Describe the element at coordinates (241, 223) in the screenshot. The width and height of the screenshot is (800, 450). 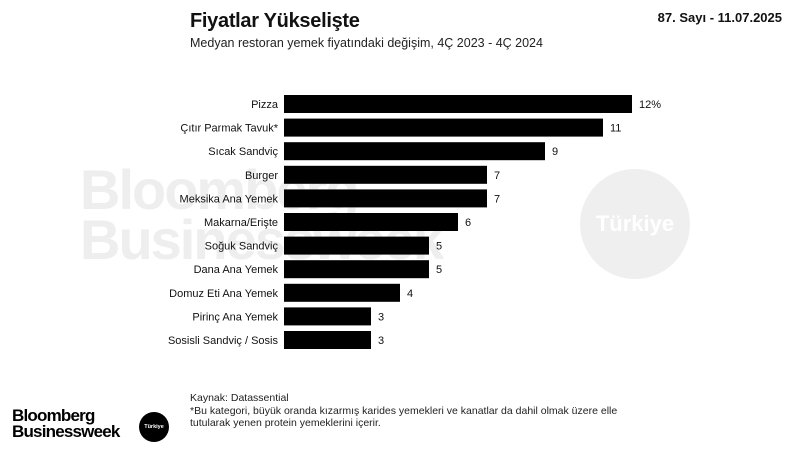
I see `category-label: Makarna/Erişte` at that location.